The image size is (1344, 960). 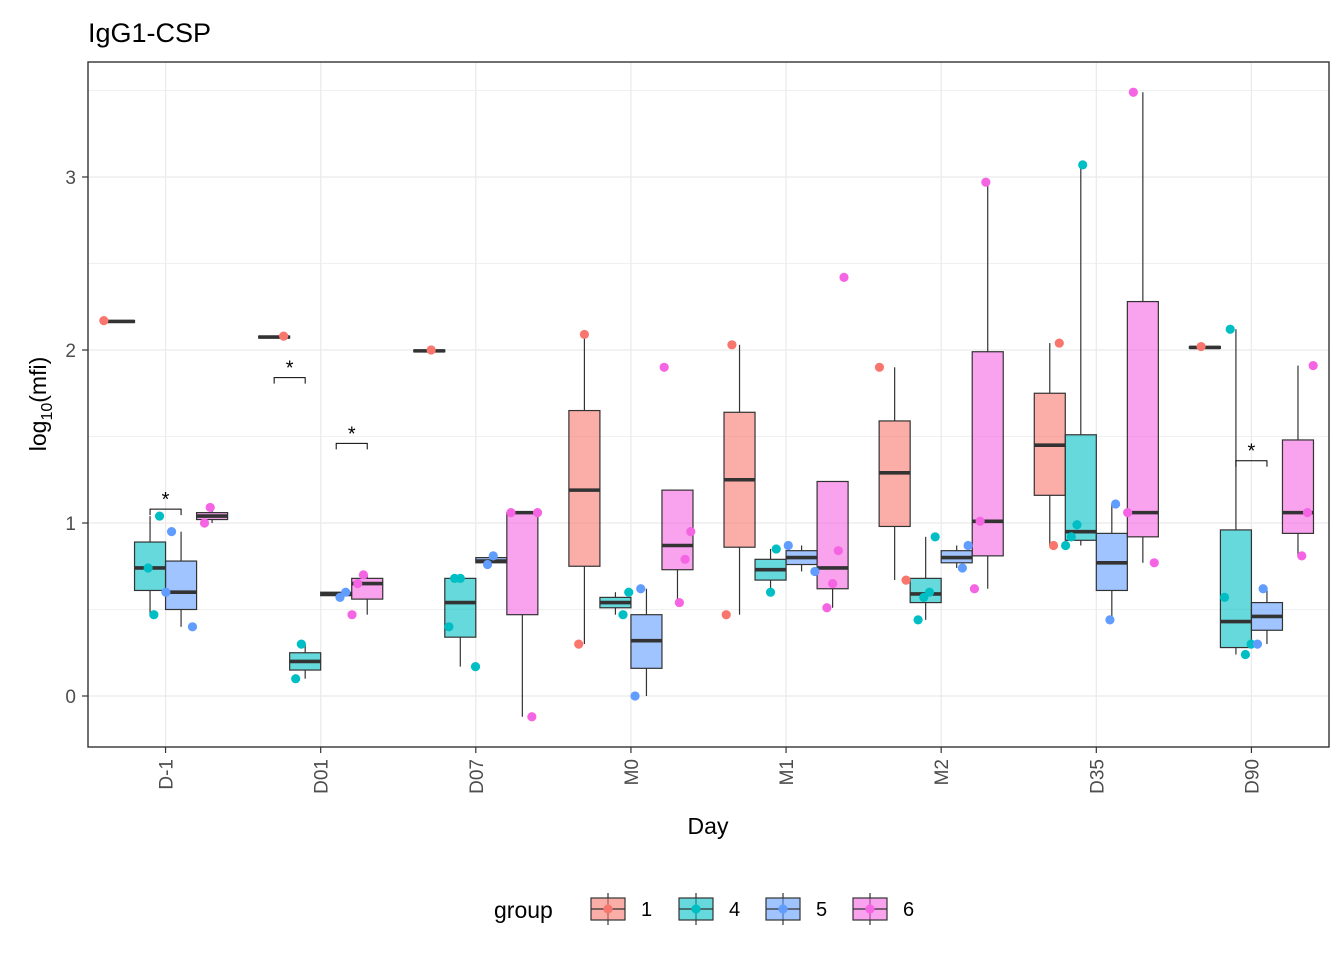 What do you see at coordinates (167, 774) in the screenshot?
I see `x-tick-label: D-1` at bounding box center [167, 774].